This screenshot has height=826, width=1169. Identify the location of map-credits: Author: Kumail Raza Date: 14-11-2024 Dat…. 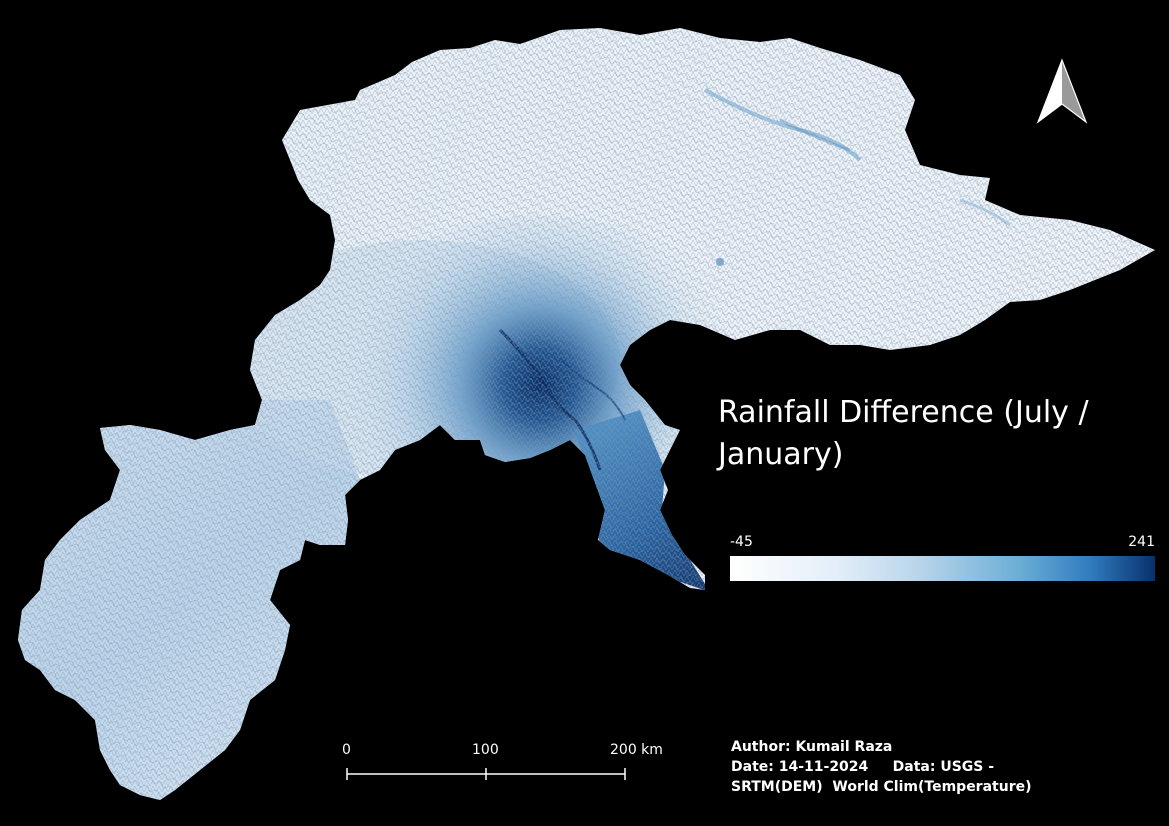
(941, 767).